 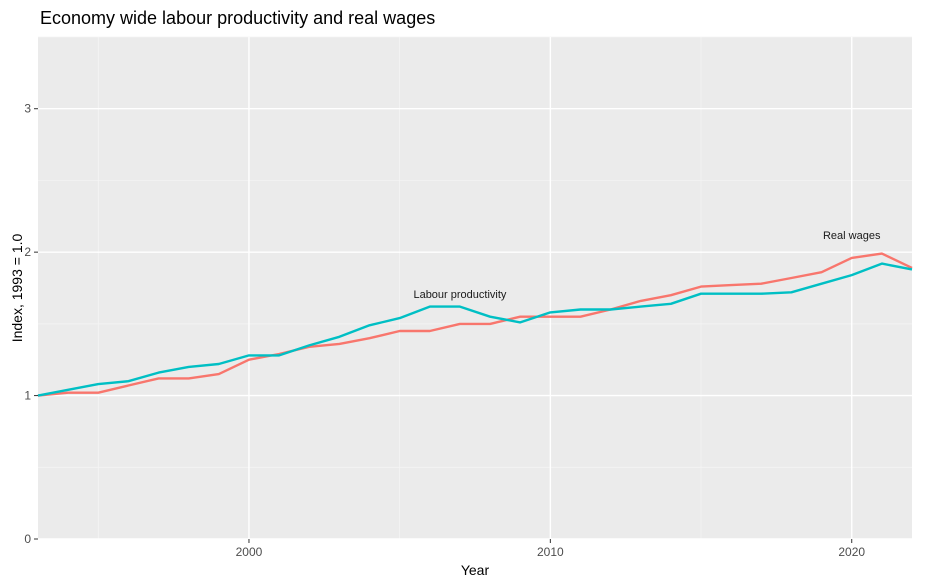 I want to click on y-tick-label: 2, so click(x=27, y=252).